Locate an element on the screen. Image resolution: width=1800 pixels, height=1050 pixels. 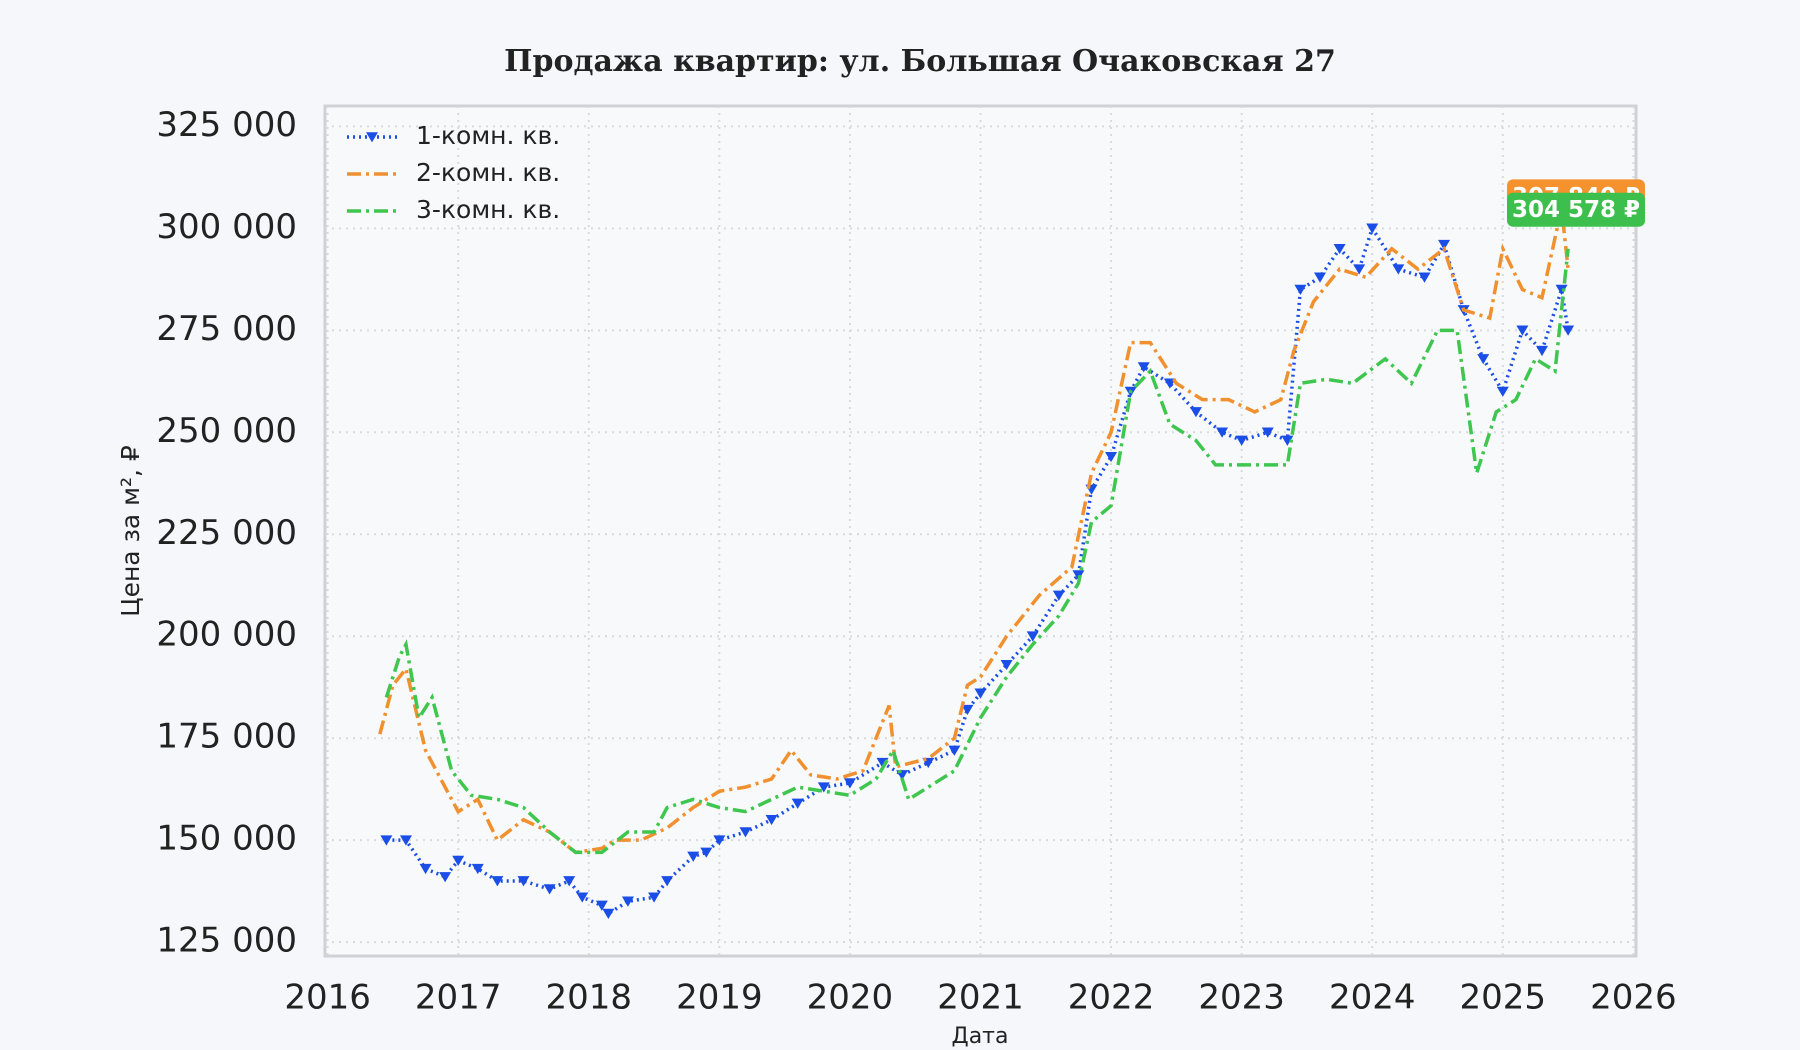
value-annotation-box is located at coordinates (1576, 209).